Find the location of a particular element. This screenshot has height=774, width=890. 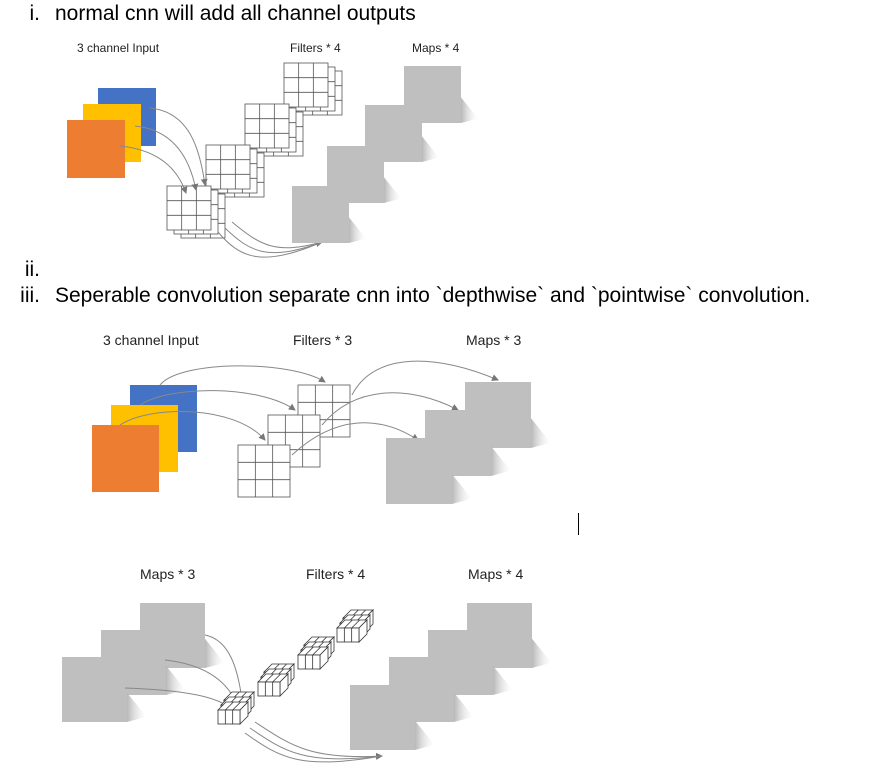

fig2-filters is located at coordinates (294, 441).